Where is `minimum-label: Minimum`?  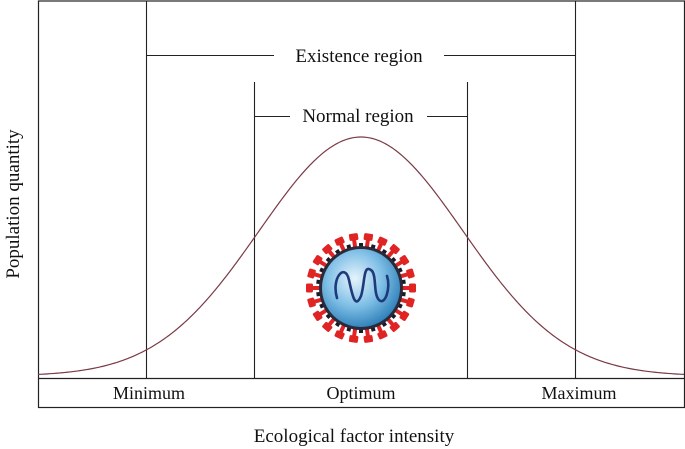
minimum-label: Minimum is located at coordinates (149, 393).